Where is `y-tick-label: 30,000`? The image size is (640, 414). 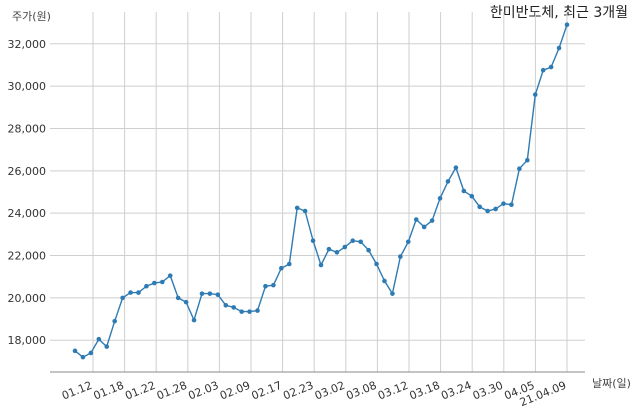 y-tick-label: 30,000 is located at coordinates (27, 86).